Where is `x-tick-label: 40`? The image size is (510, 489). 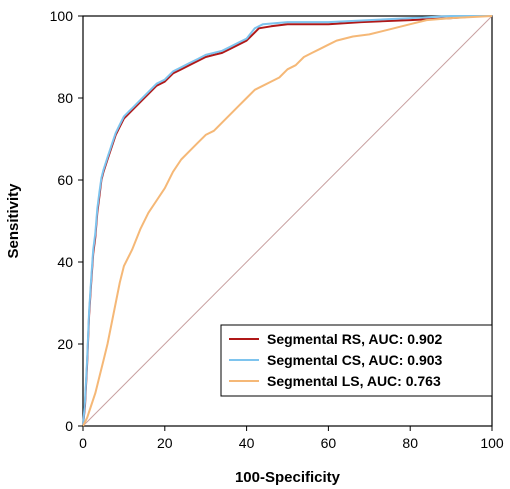 x-tick-label: 40 is located at coordinates (247, 443).